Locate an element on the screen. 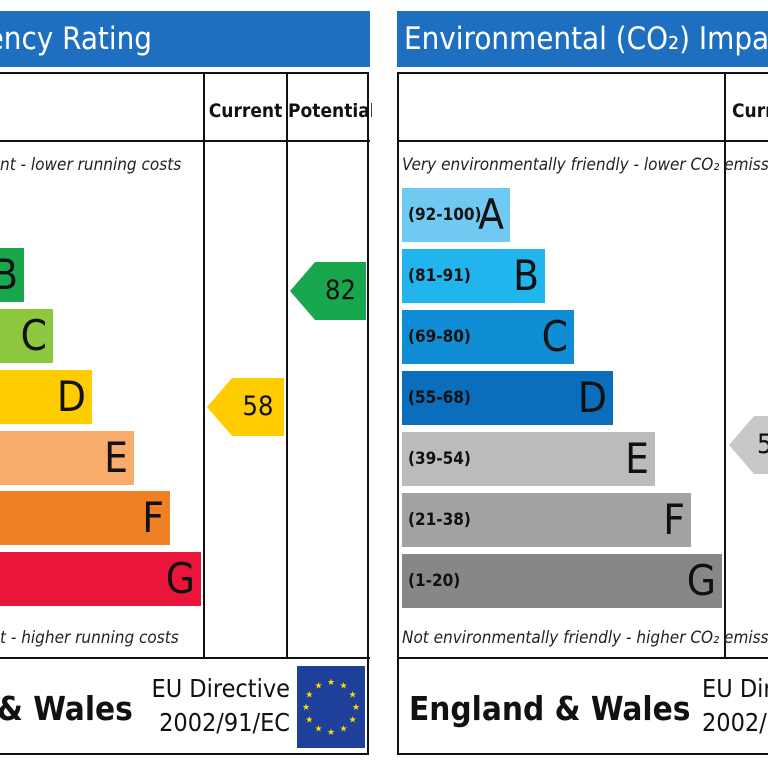  energy-potential-column-divider is located at coordinates (287, 365).